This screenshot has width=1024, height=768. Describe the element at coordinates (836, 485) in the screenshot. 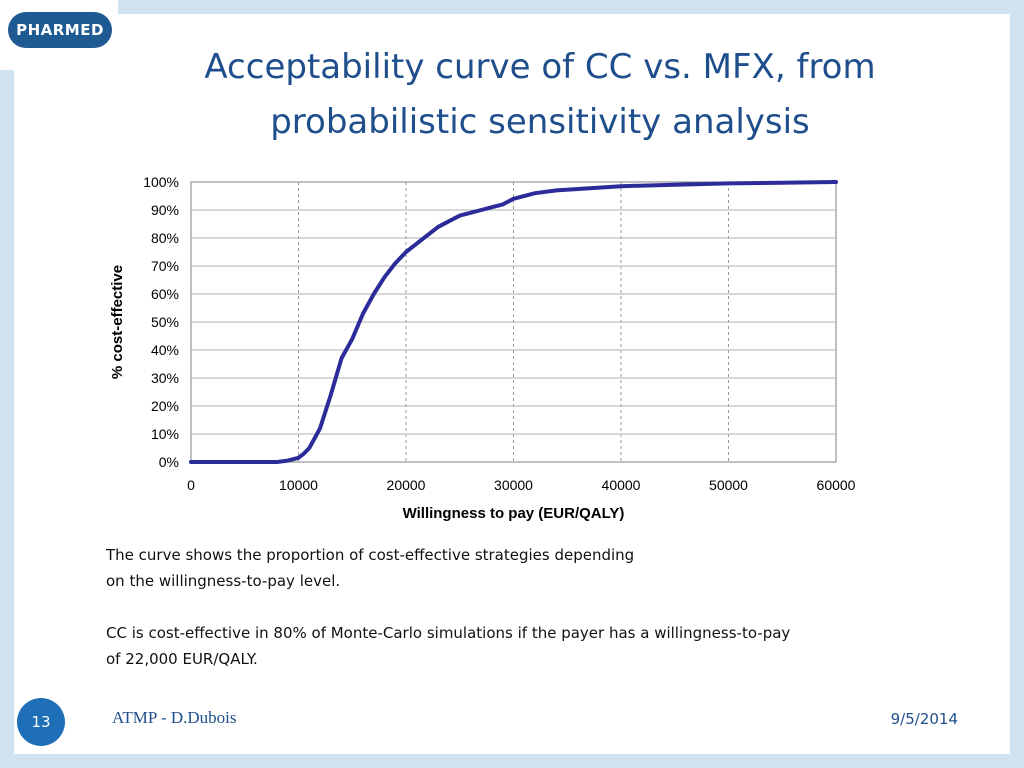

I see `x-tick-label: 60000` at that location.